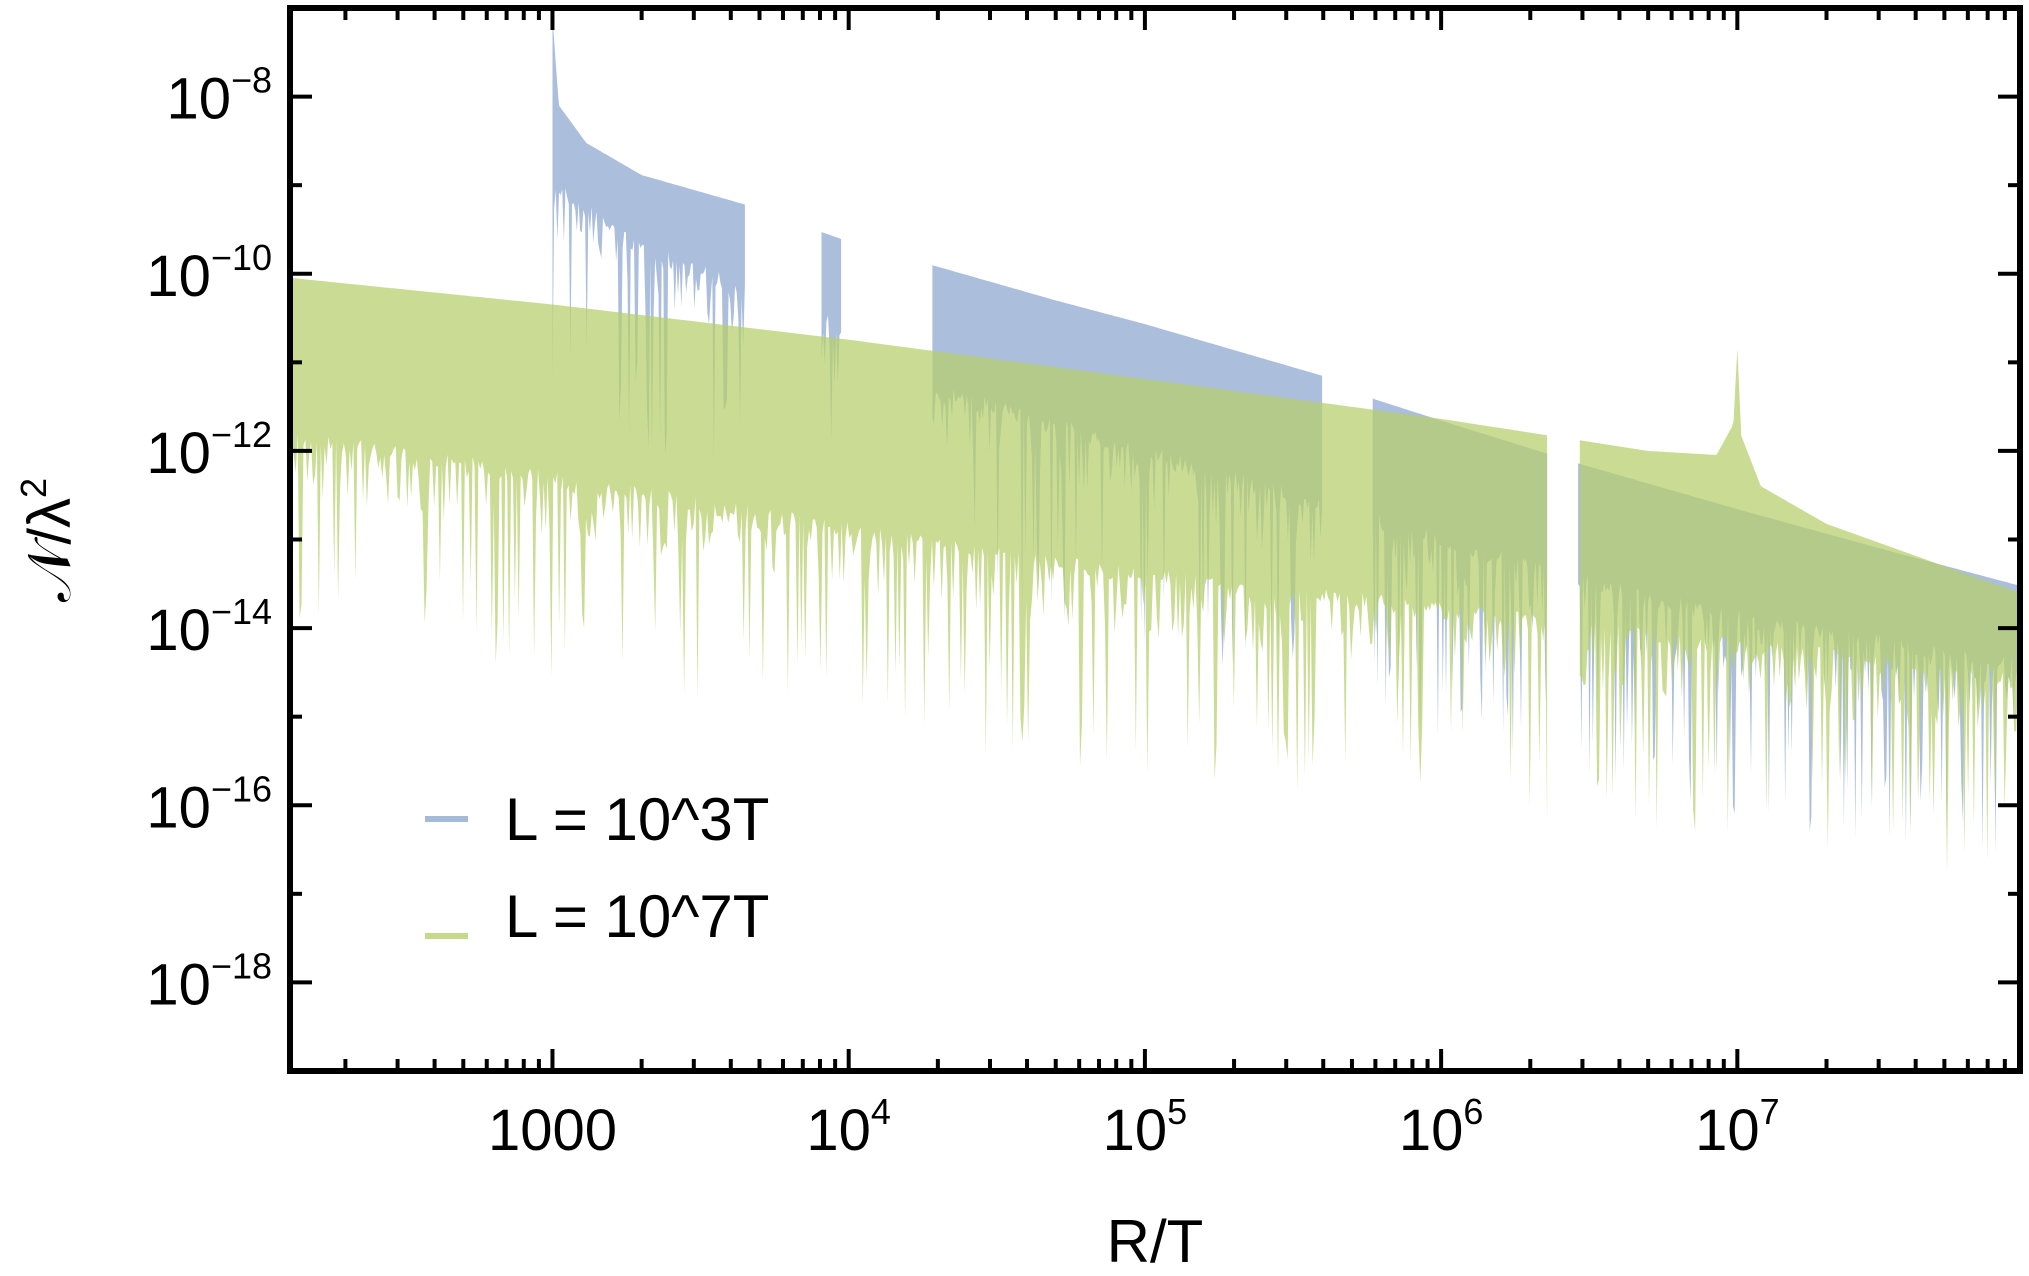  I want to click on y-tick-label: 10−8, so click(219, 96).